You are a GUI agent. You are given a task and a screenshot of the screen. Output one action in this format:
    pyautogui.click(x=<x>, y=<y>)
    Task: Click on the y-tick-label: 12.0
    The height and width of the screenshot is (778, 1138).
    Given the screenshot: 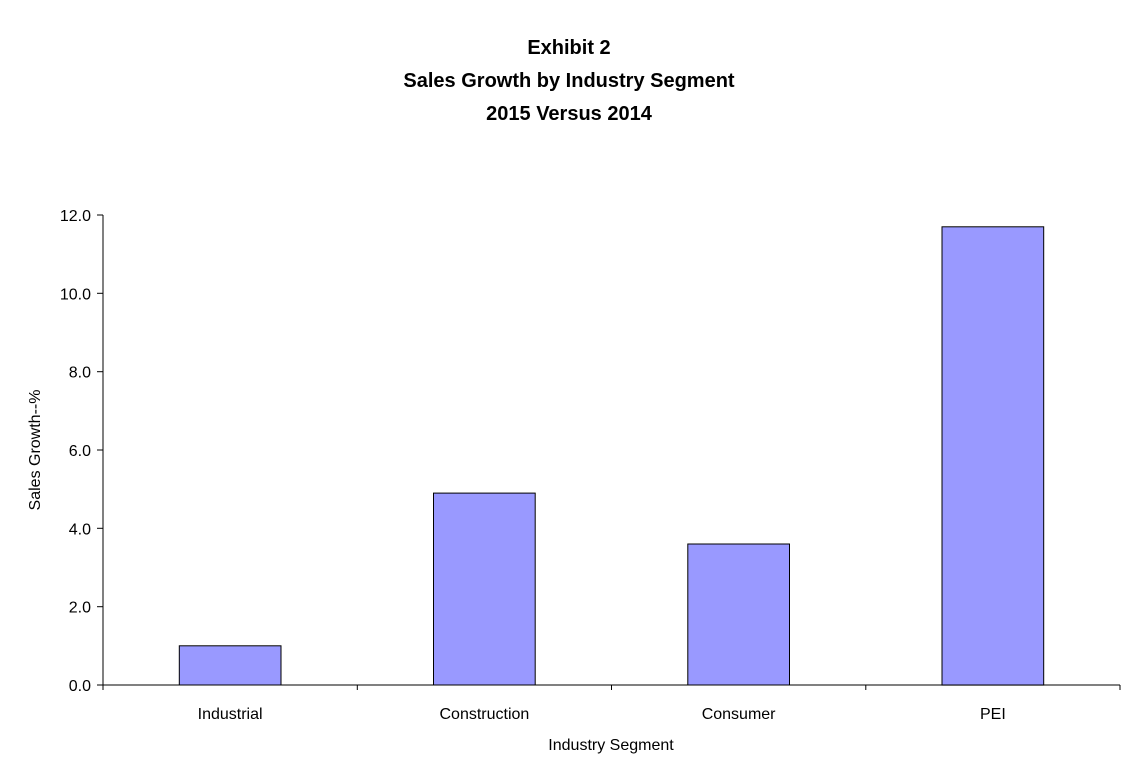 What is the action you would take?
    pyautogui.click(x=75, y=216)
    